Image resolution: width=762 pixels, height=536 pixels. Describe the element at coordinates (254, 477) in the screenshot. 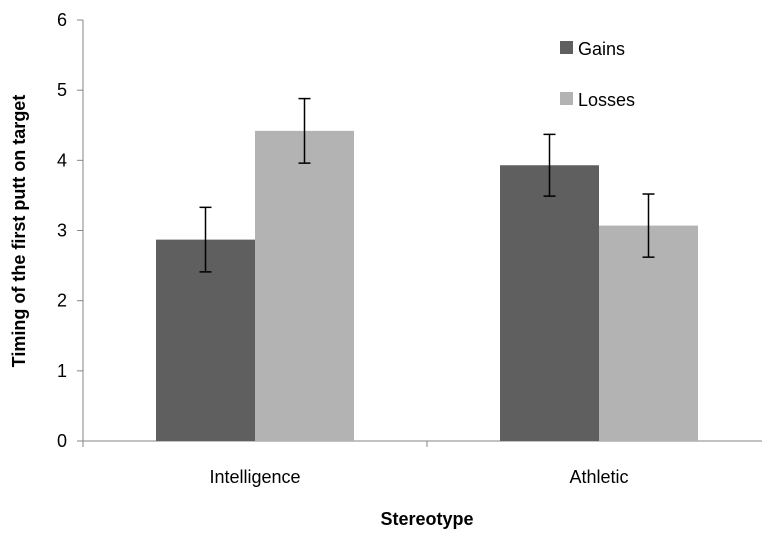

I see `x-tick-label: Intelligence` at that location.